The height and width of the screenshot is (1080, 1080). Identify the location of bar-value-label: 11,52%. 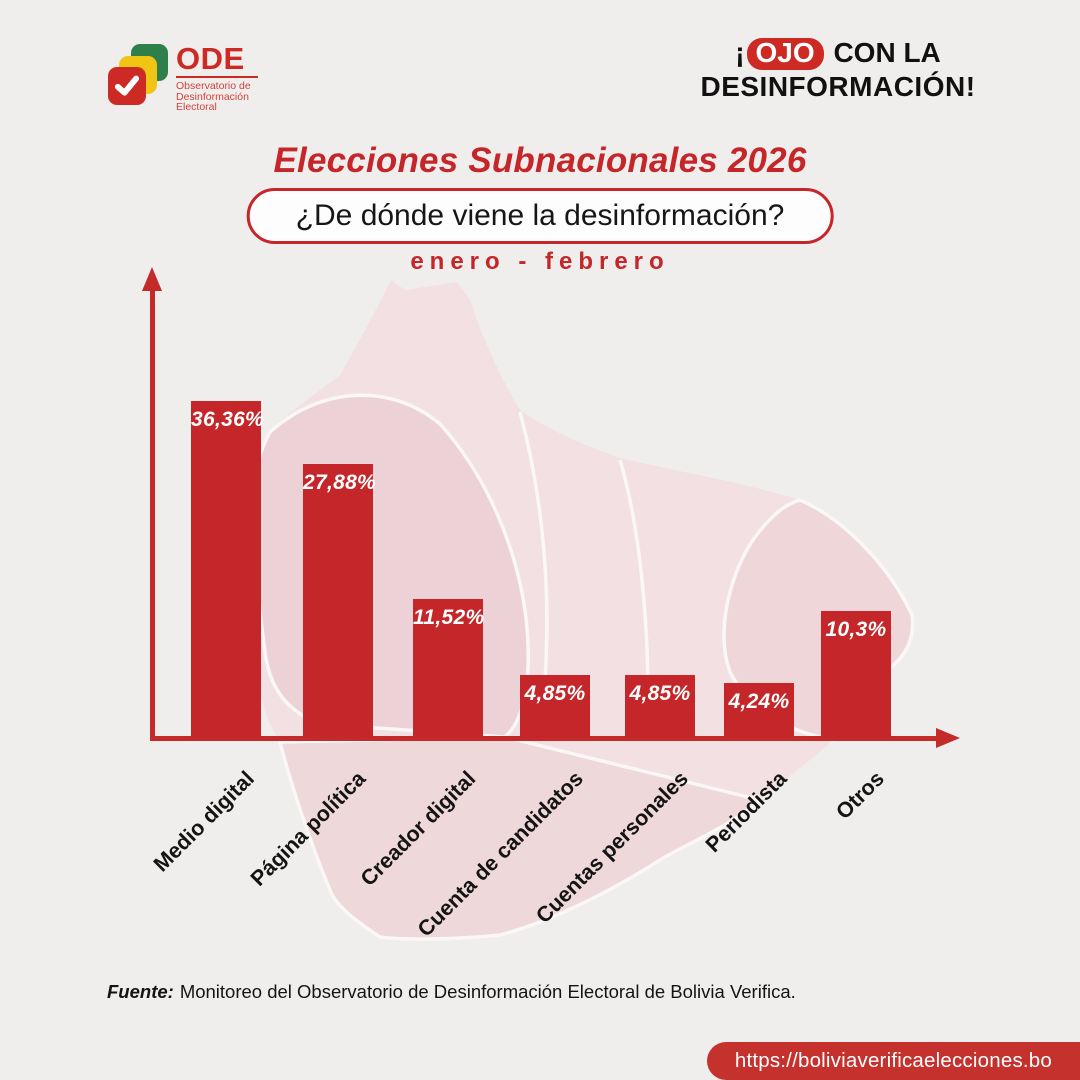
(449, 617).